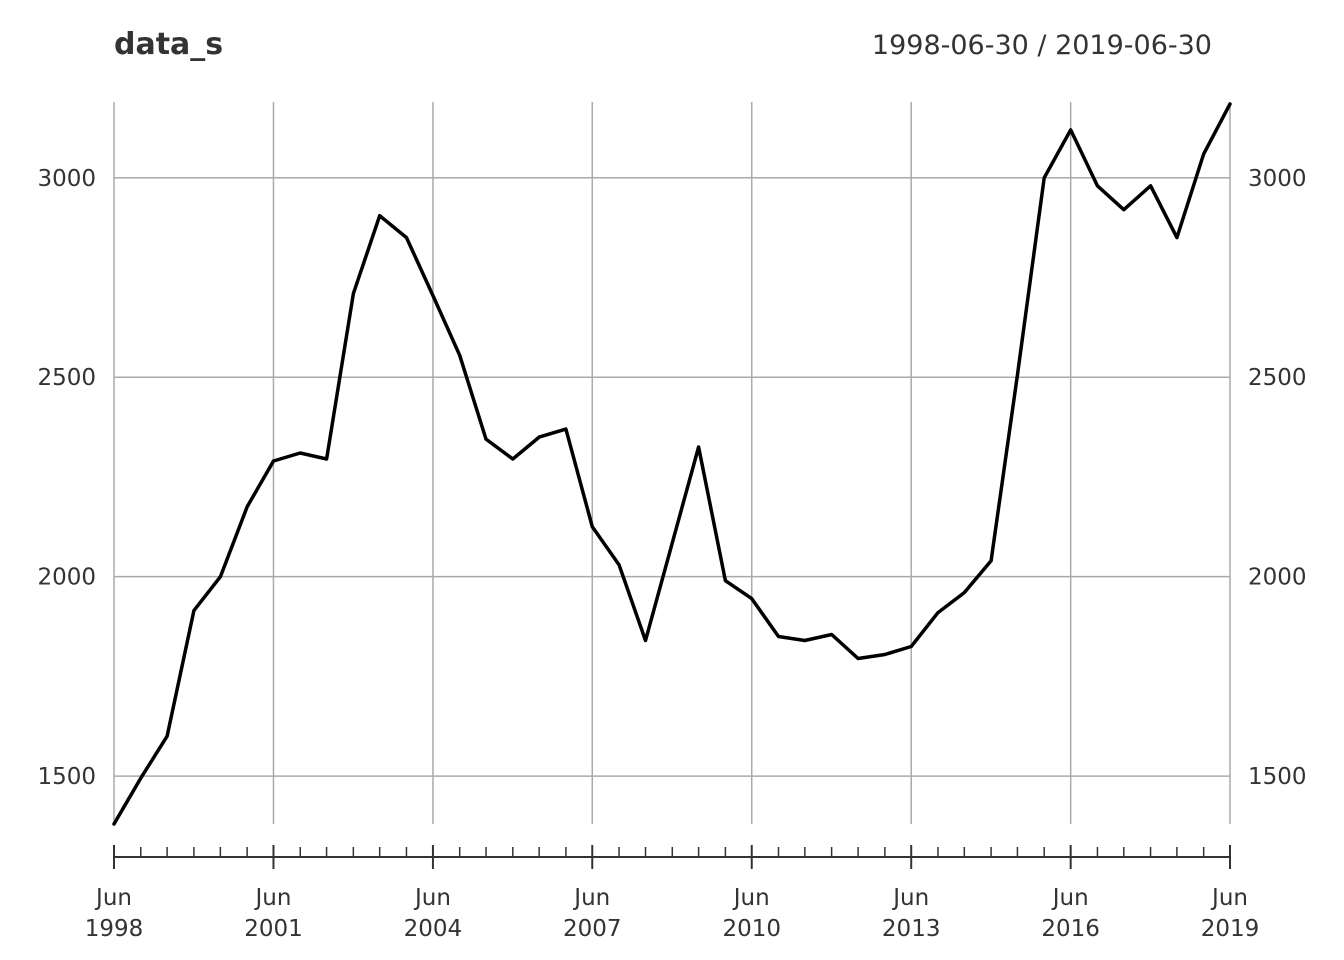  What do you see at coordinates (751, 929) in the screenshot?
I see `x-tick-label-year: 2010` at bounding box center [751, 929].